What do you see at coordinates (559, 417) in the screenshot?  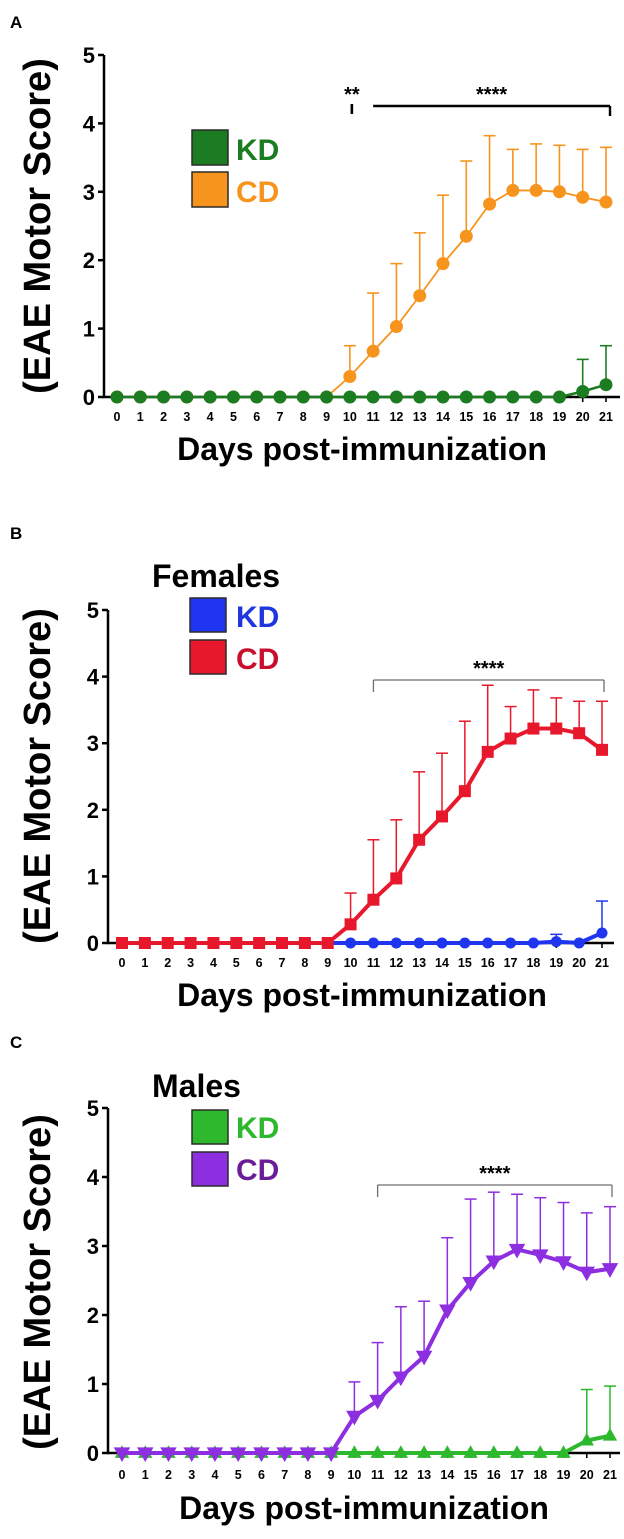 I see `a-x-tick-label: 19` at bounding box center [559, 417].